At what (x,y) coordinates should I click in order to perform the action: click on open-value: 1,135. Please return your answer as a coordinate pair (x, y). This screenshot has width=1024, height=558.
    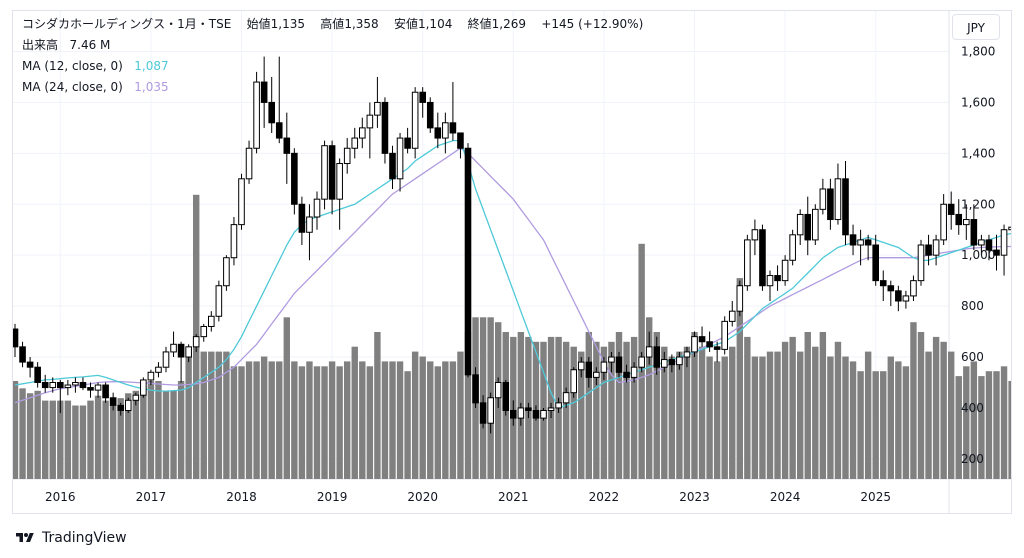
    Looking at the image, I should click on (287, 24).